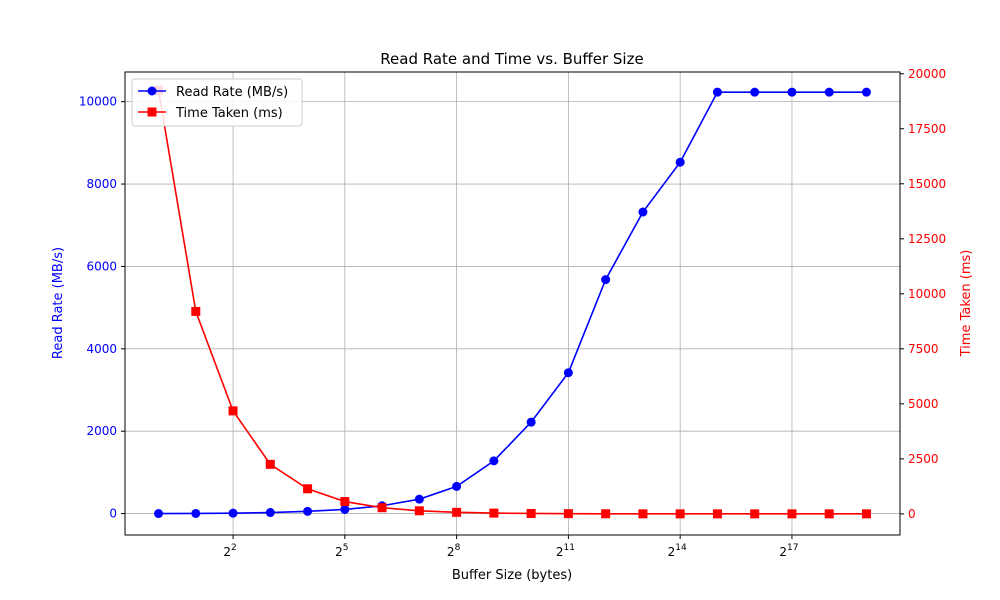 The height and width of the screenshot is (600, 1000). I want to click on x-tick-label: 22, so click(229, 551).